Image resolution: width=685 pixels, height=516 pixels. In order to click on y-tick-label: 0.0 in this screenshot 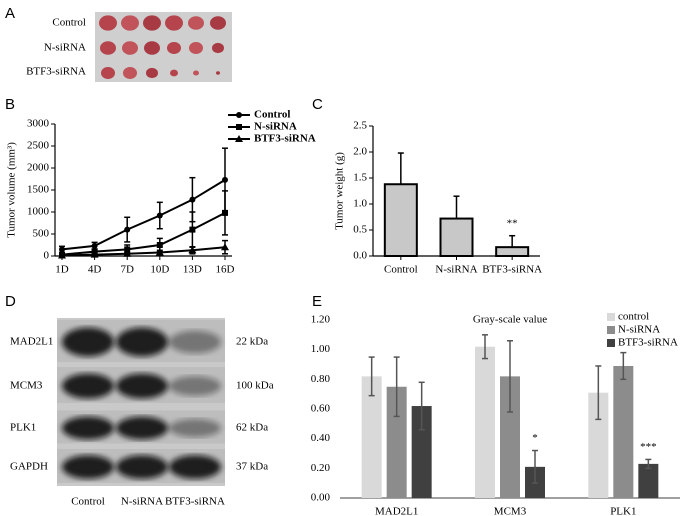, I will do `click(360, 256)`.